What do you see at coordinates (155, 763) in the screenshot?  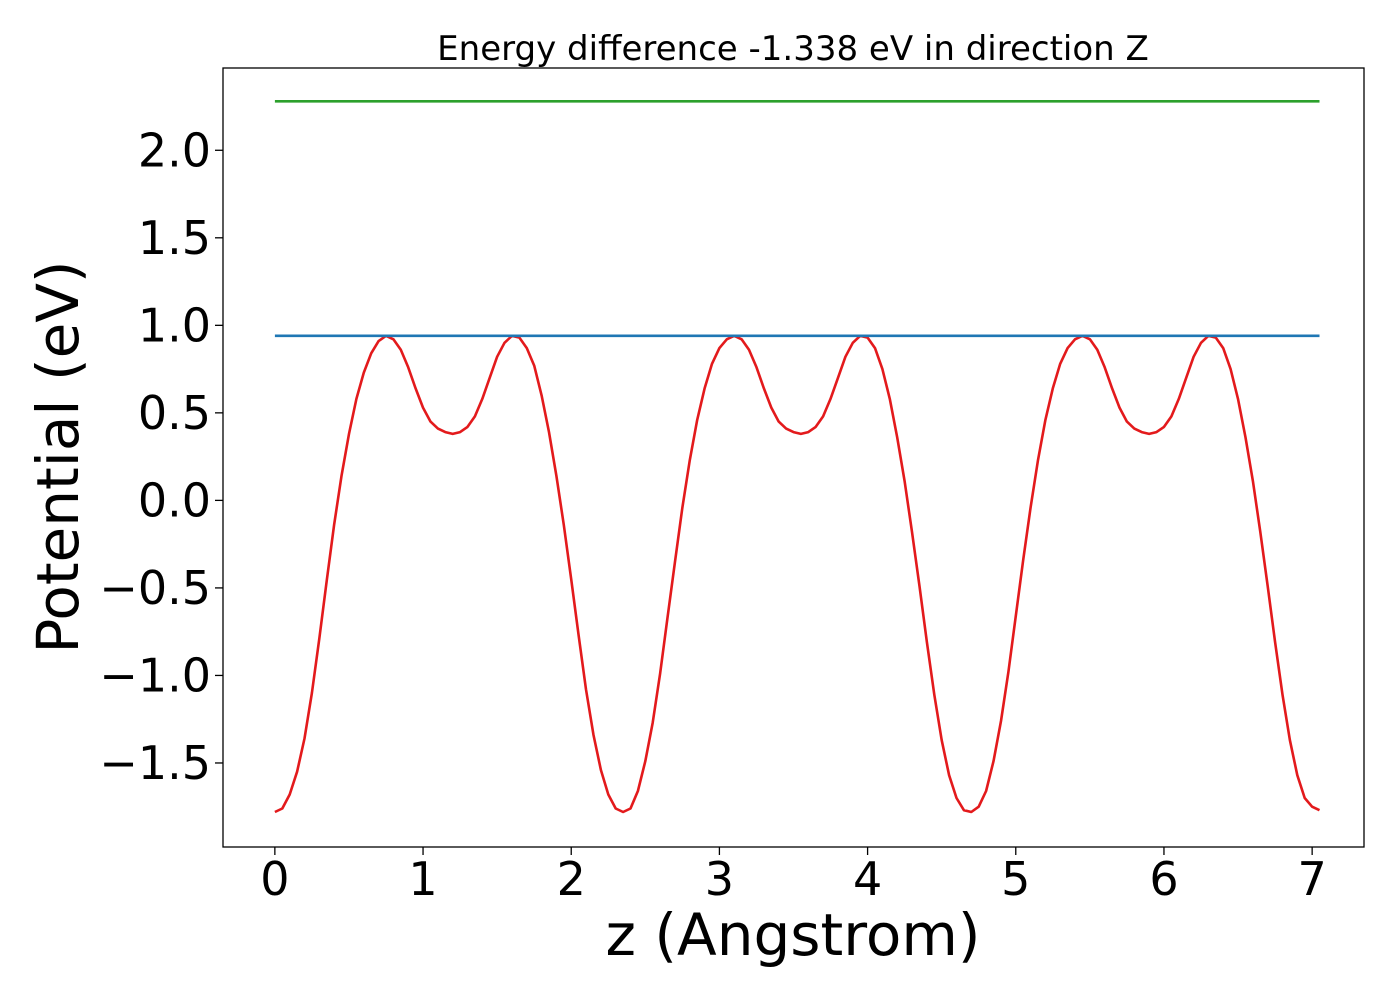 I see `y-tick-label: −1.5` at bounding box center [155, 763].